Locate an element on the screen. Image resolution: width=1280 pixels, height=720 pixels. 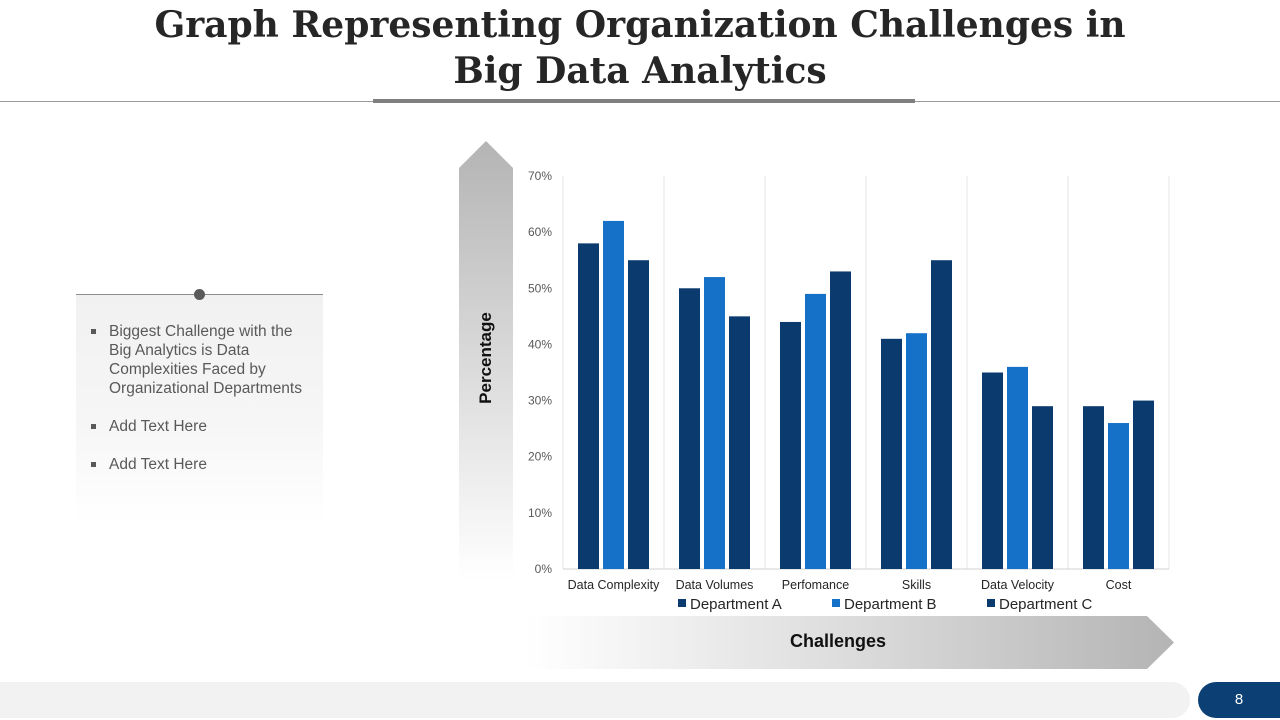
x-tick-label: Cost is located at coordinates (1119, 585).